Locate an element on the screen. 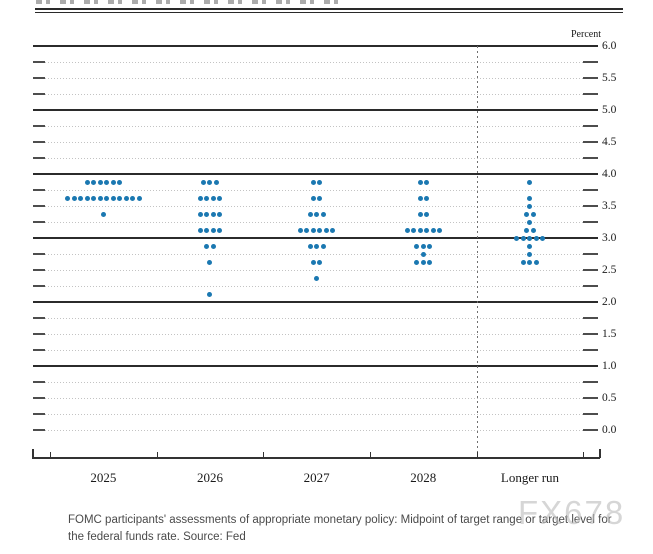 This screenshot has height=554, width=653. y-tick-label-1.0: 1.0 is located at coordinates (609, 366).